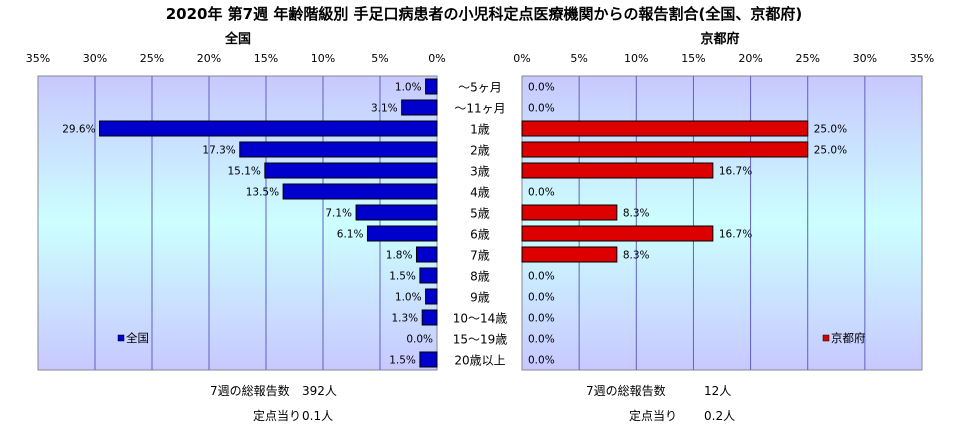 The image size is (968, 430). What do you see at coordinates (350, 235) in the screenshot?
I see `national-data-label: 6.1%` at bounding box center [350, 235].